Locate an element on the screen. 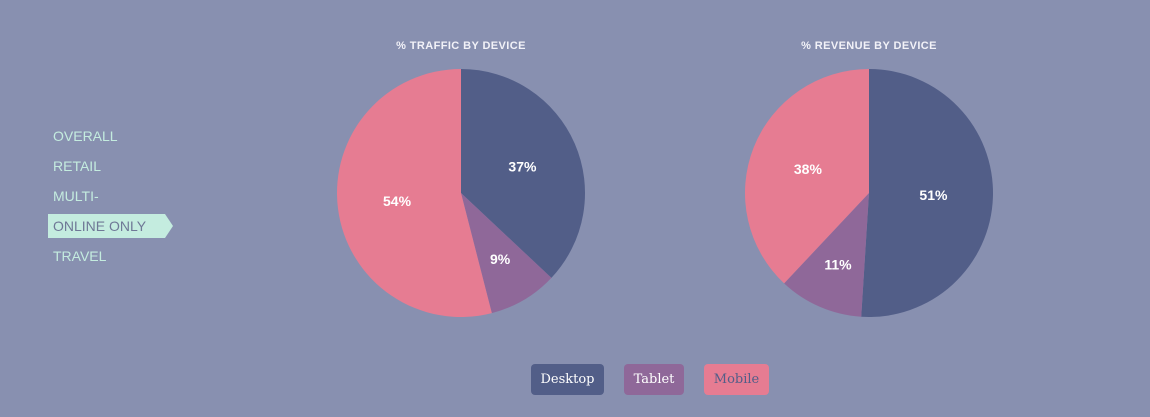  data-label-desktop: 37% is located at coordinates (522, 166).